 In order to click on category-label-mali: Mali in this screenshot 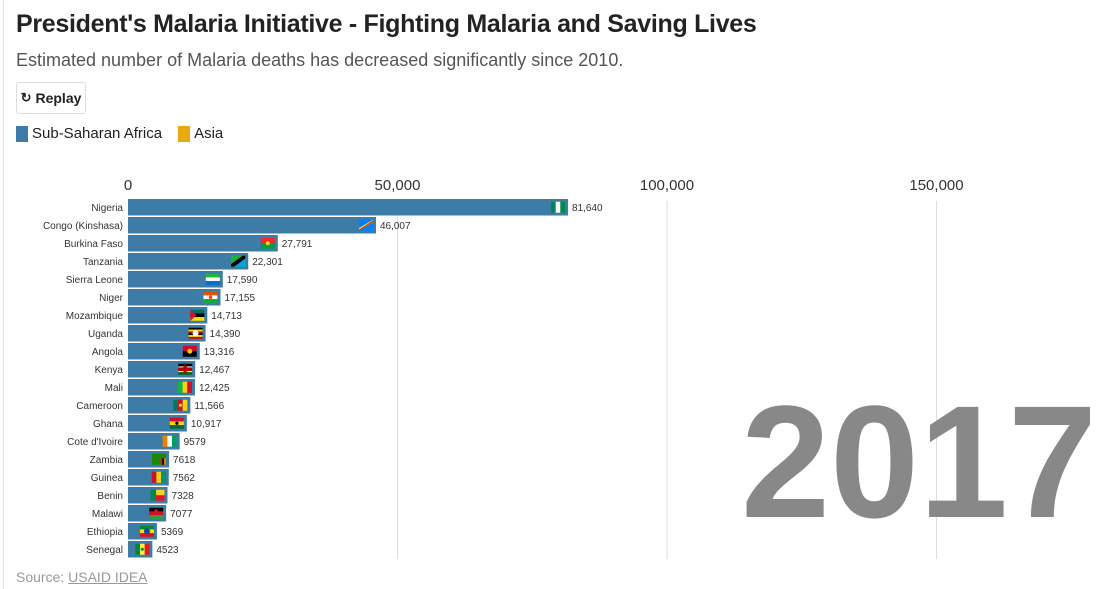, I will do `click(114, 388)`.